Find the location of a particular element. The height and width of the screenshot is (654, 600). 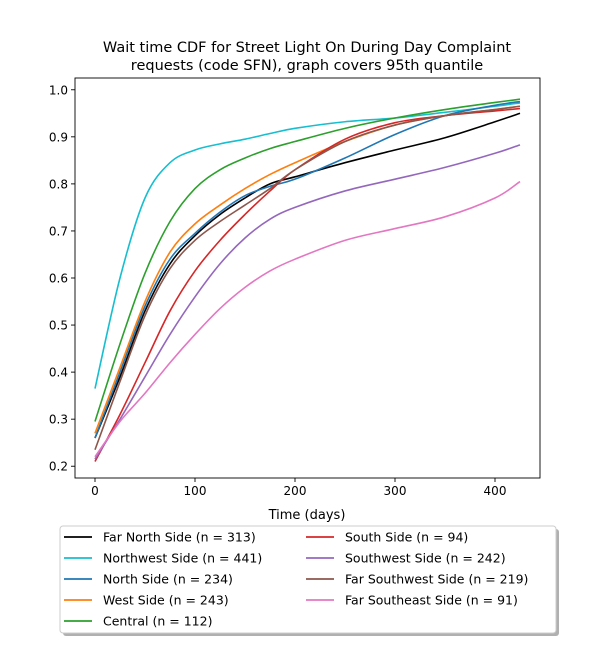

legend-label-north-side: North Side (n = 234) is located at coordinates (168, 579).